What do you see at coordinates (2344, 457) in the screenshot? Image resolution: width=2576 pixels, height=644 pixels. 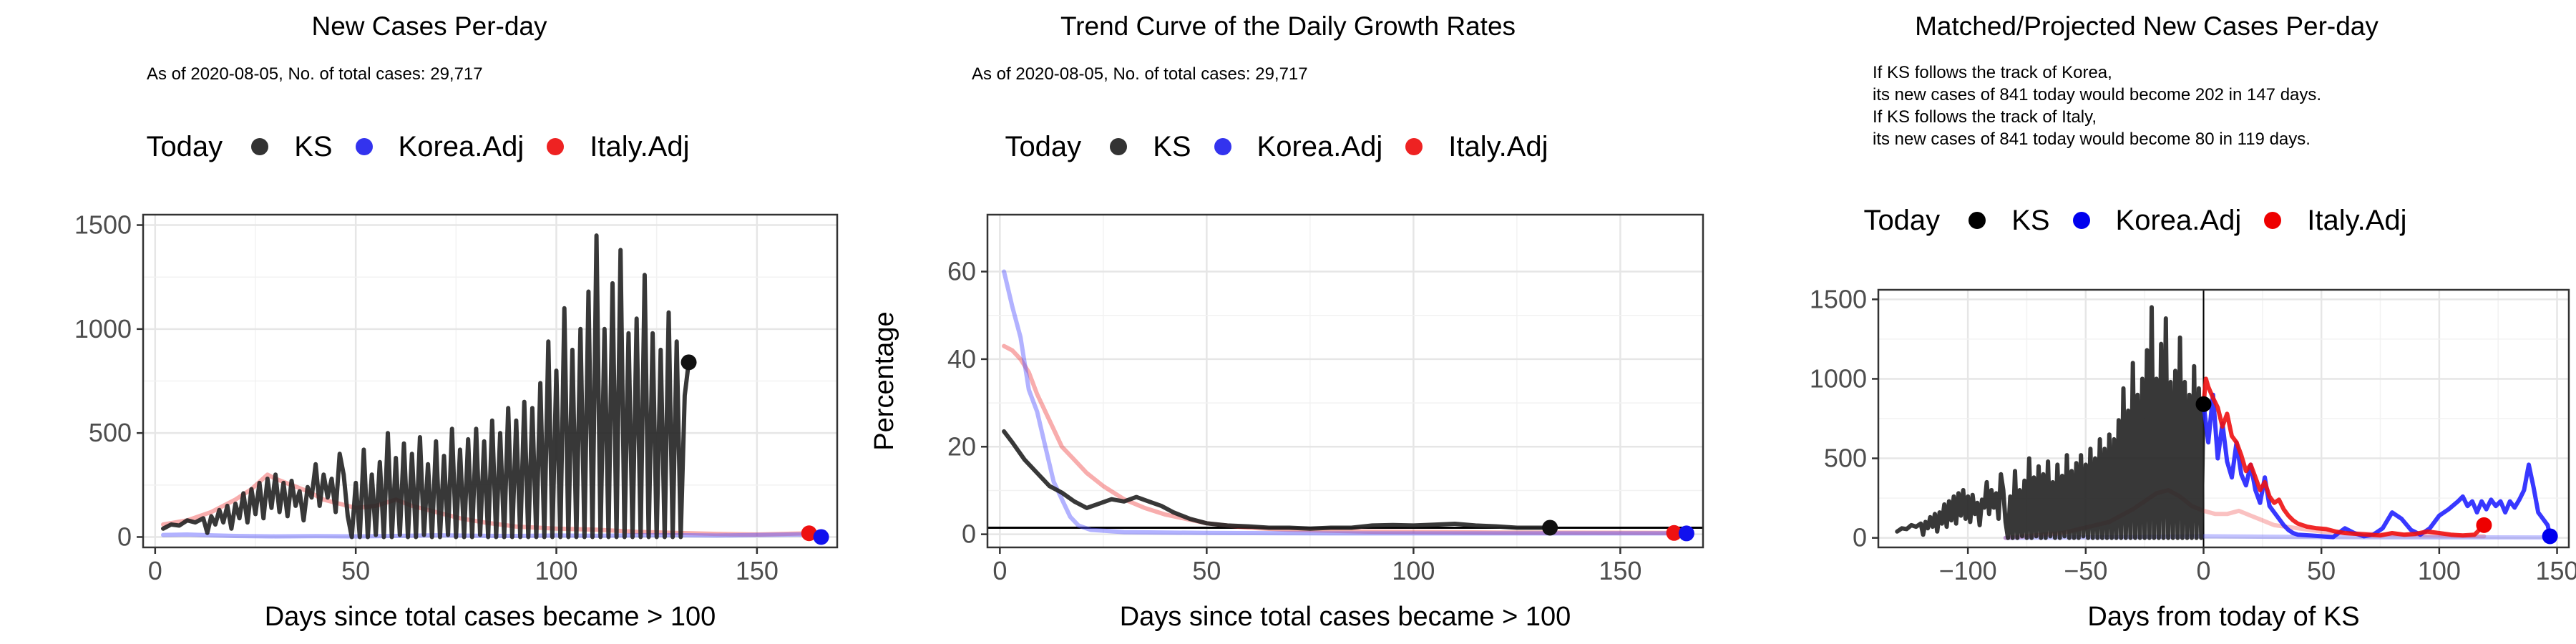 I see `series-line-italy-adj` at bounding box center [2344, 457].